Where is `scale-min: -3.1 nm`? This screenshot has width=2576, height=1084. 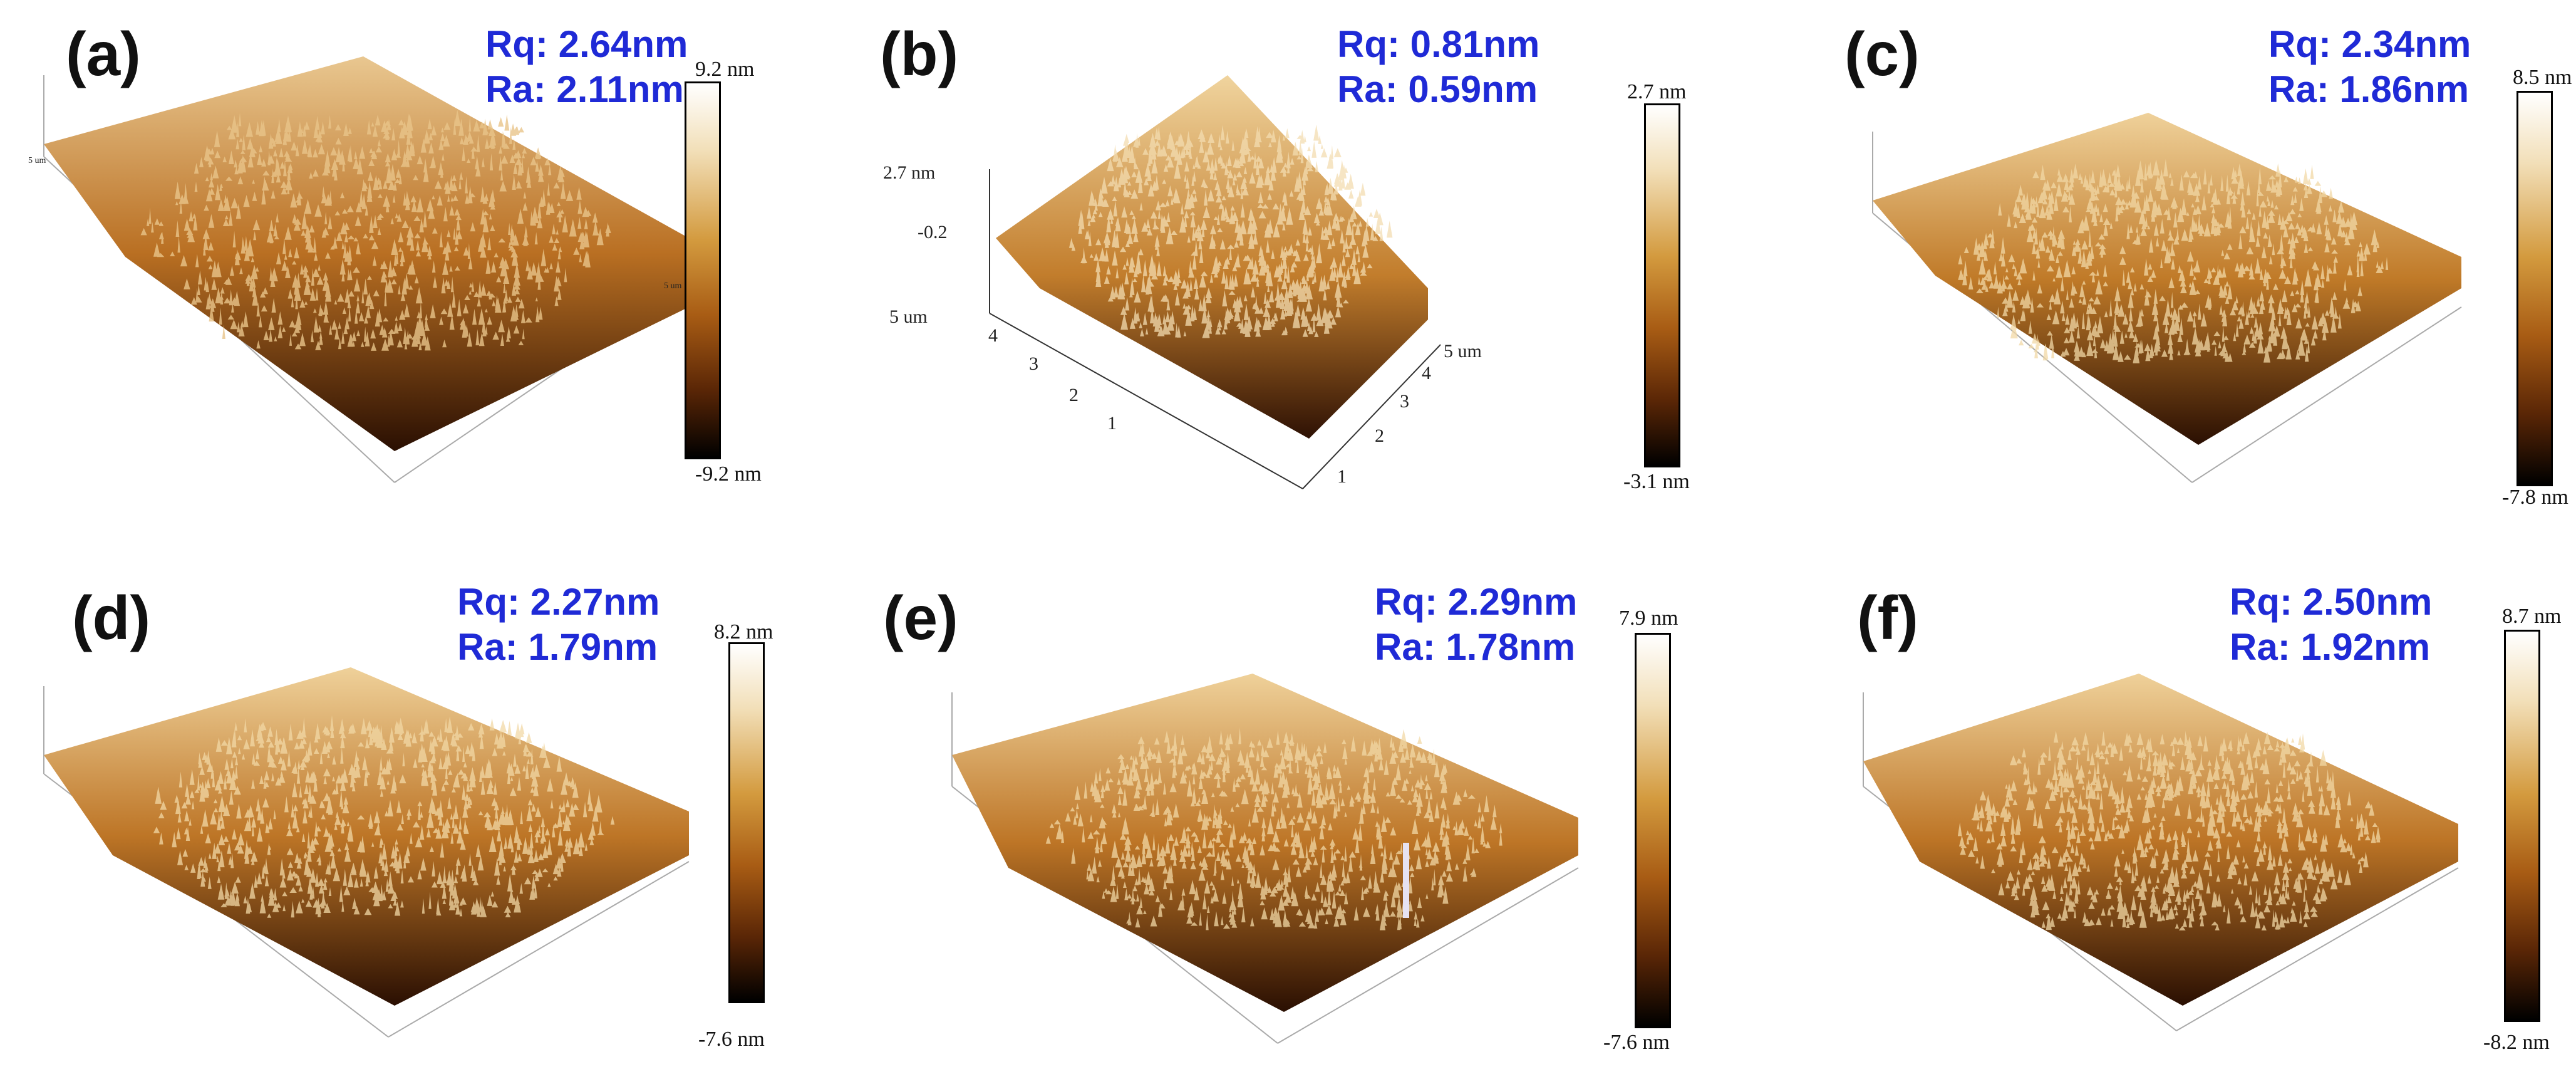
scale-min: -3.1 nm is located at coordinates (1656, 482).